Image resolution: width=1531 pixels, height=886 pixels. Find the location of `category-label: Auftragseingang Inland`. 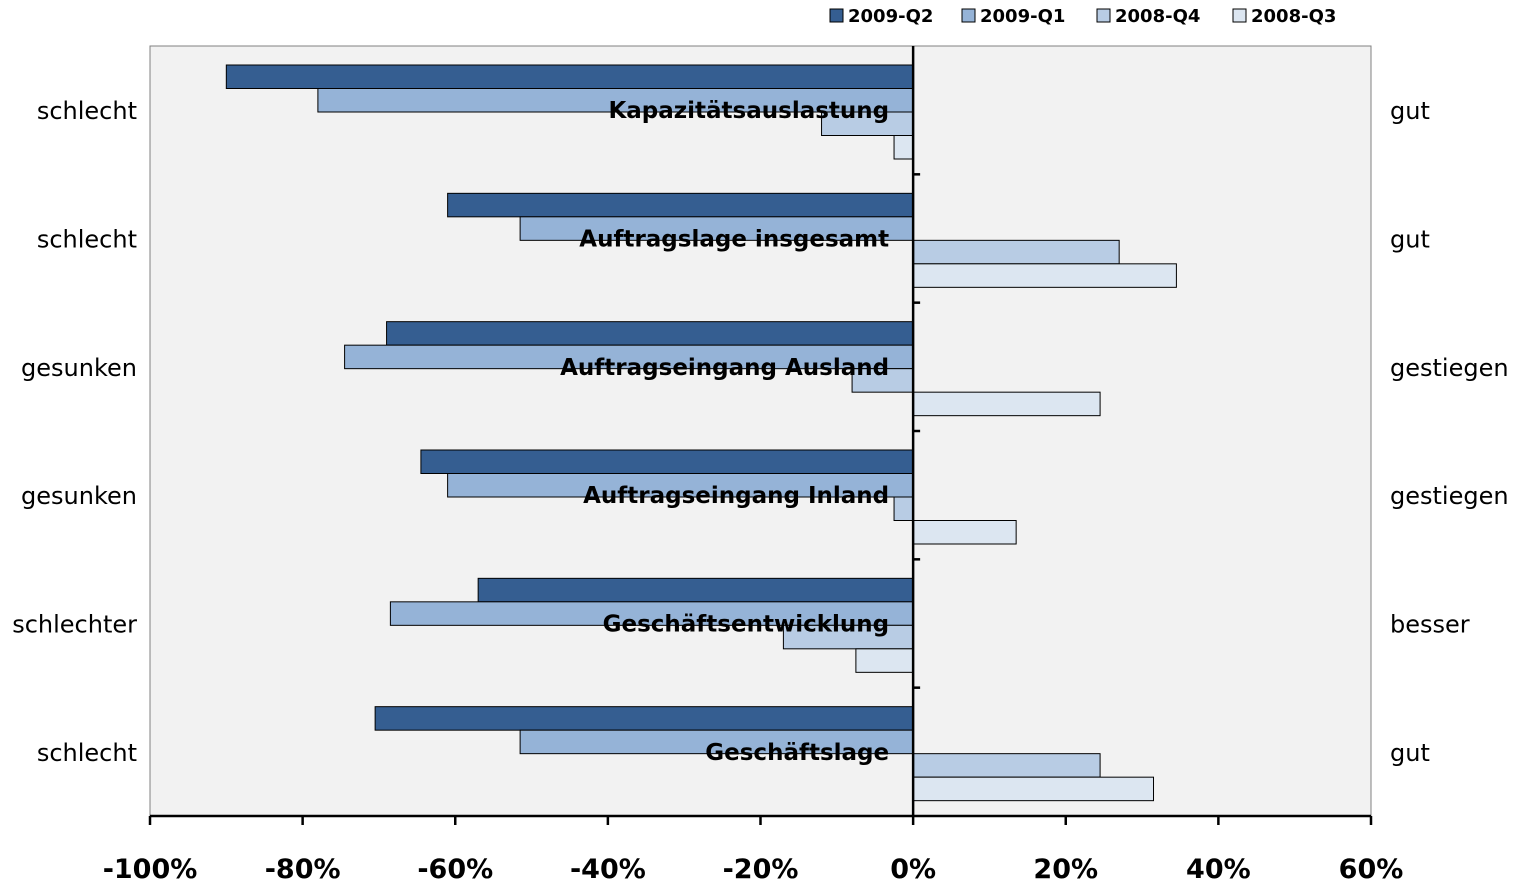

category-label: Auftragseingang Inland is located at coordinates (736, 496).